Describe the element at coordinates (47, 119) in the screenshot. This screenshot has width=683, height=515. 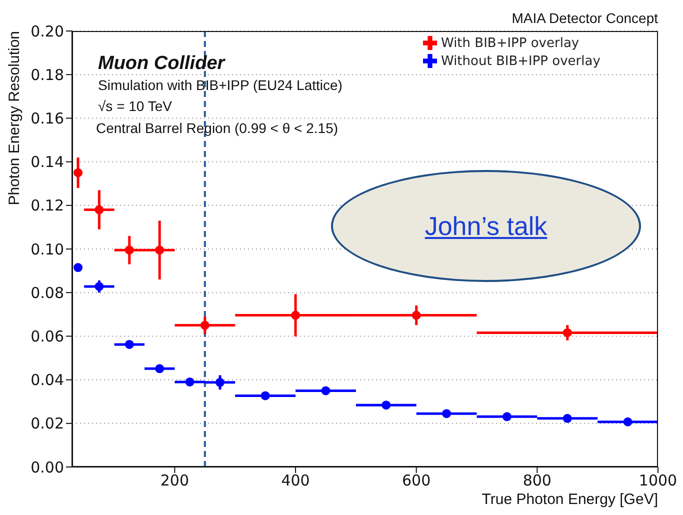
I see `y-tick-label: 0.16` at that location.